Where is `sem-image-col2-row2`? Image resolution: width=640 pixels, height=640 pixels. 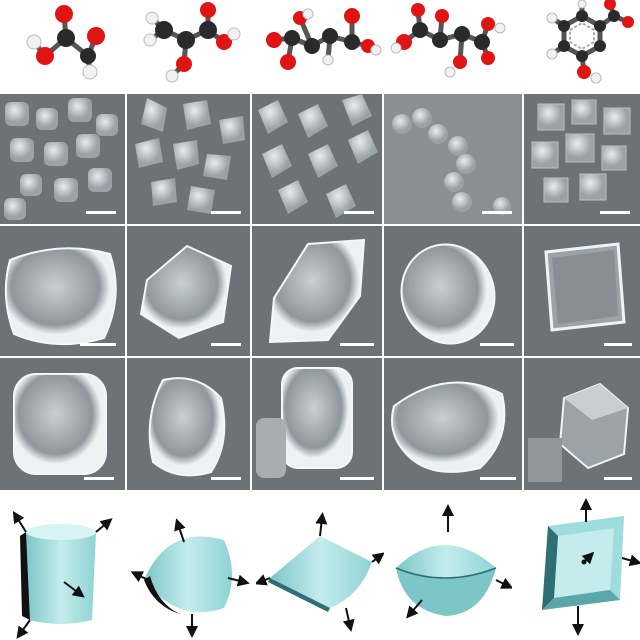
sem-image-col2-row2 is located at coordinates (188, 291).